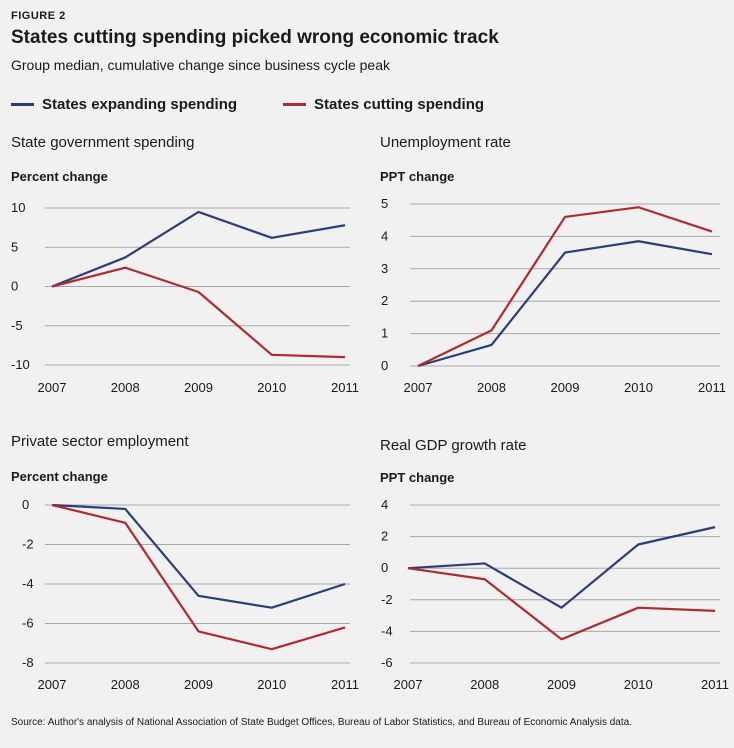  I want to click on y-tick-label: -8, so click(28, 662).